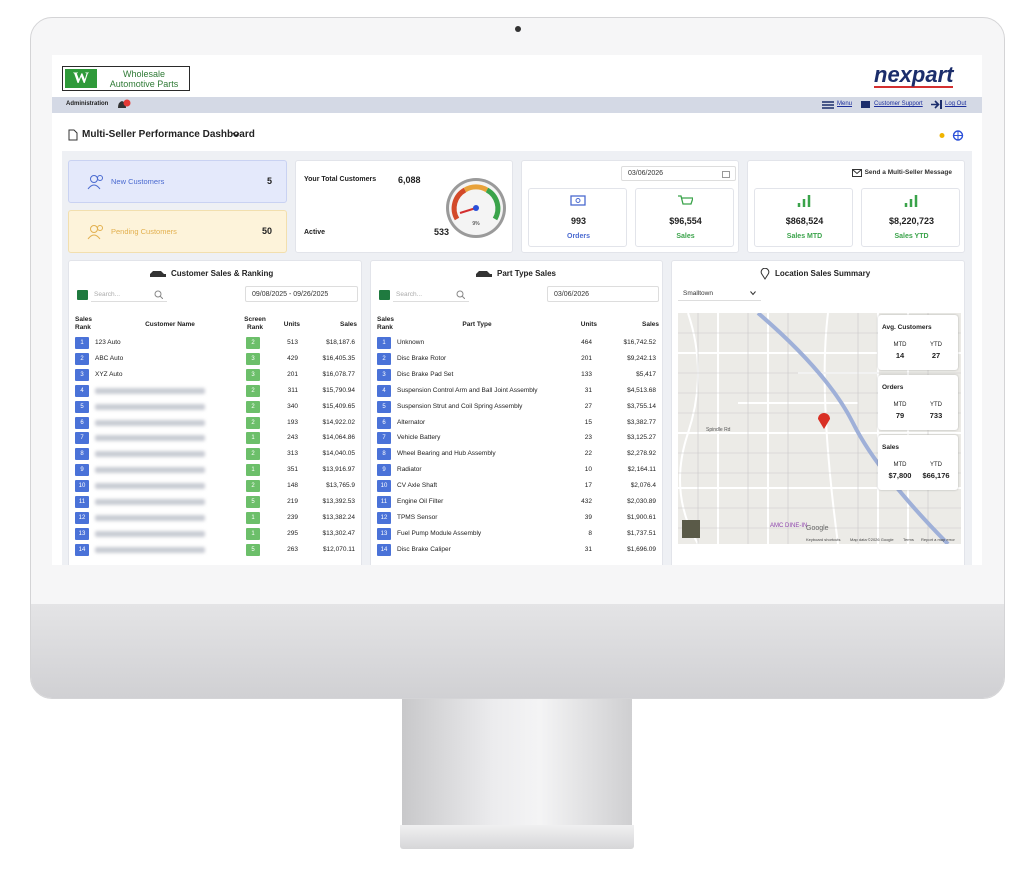 The height and width of the screenshot is (870, 1024). I want to click on menu-icon, so click(828, 105).